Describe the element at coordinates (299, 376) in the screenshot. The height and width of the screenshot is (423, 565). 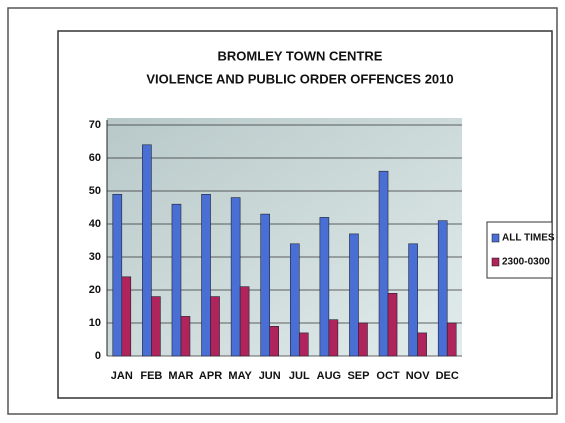
I see `x-tick-label: JUL` at that location.